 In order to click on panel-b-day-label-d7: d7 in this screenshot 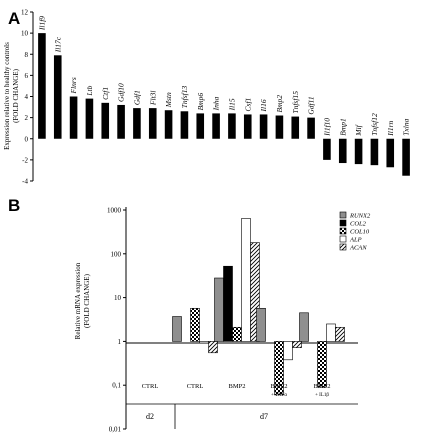, I will do `click(264, 416)`.